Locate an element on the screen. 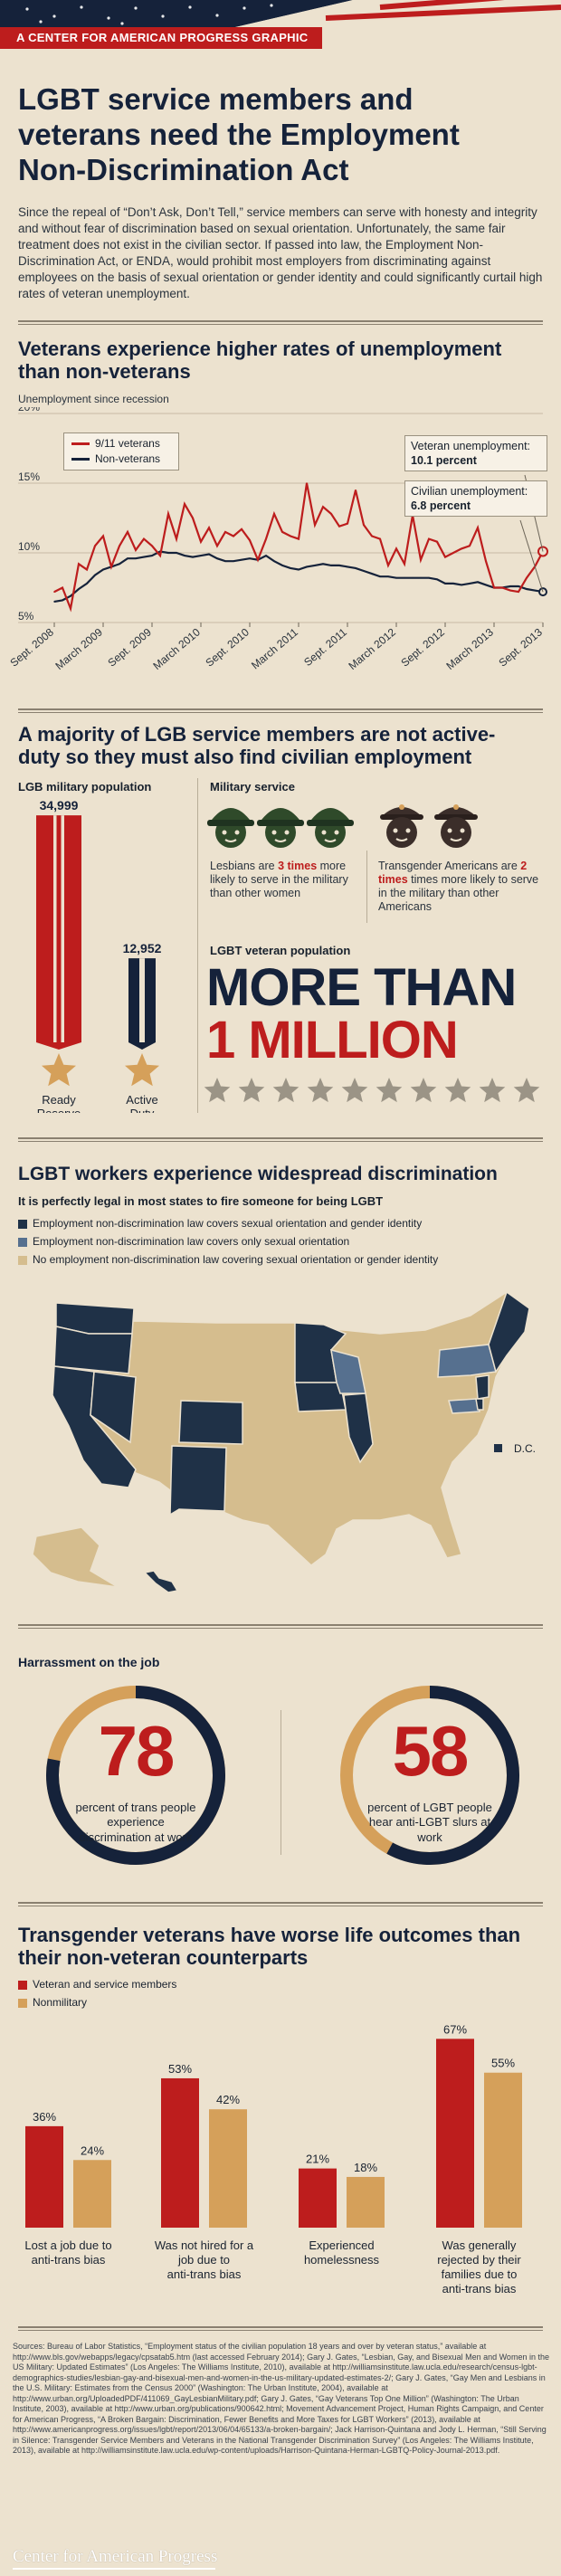 This screenshot has height=2576, width=561. page-title-line2: veterans need the Employment is located at coordinates (239, 134).